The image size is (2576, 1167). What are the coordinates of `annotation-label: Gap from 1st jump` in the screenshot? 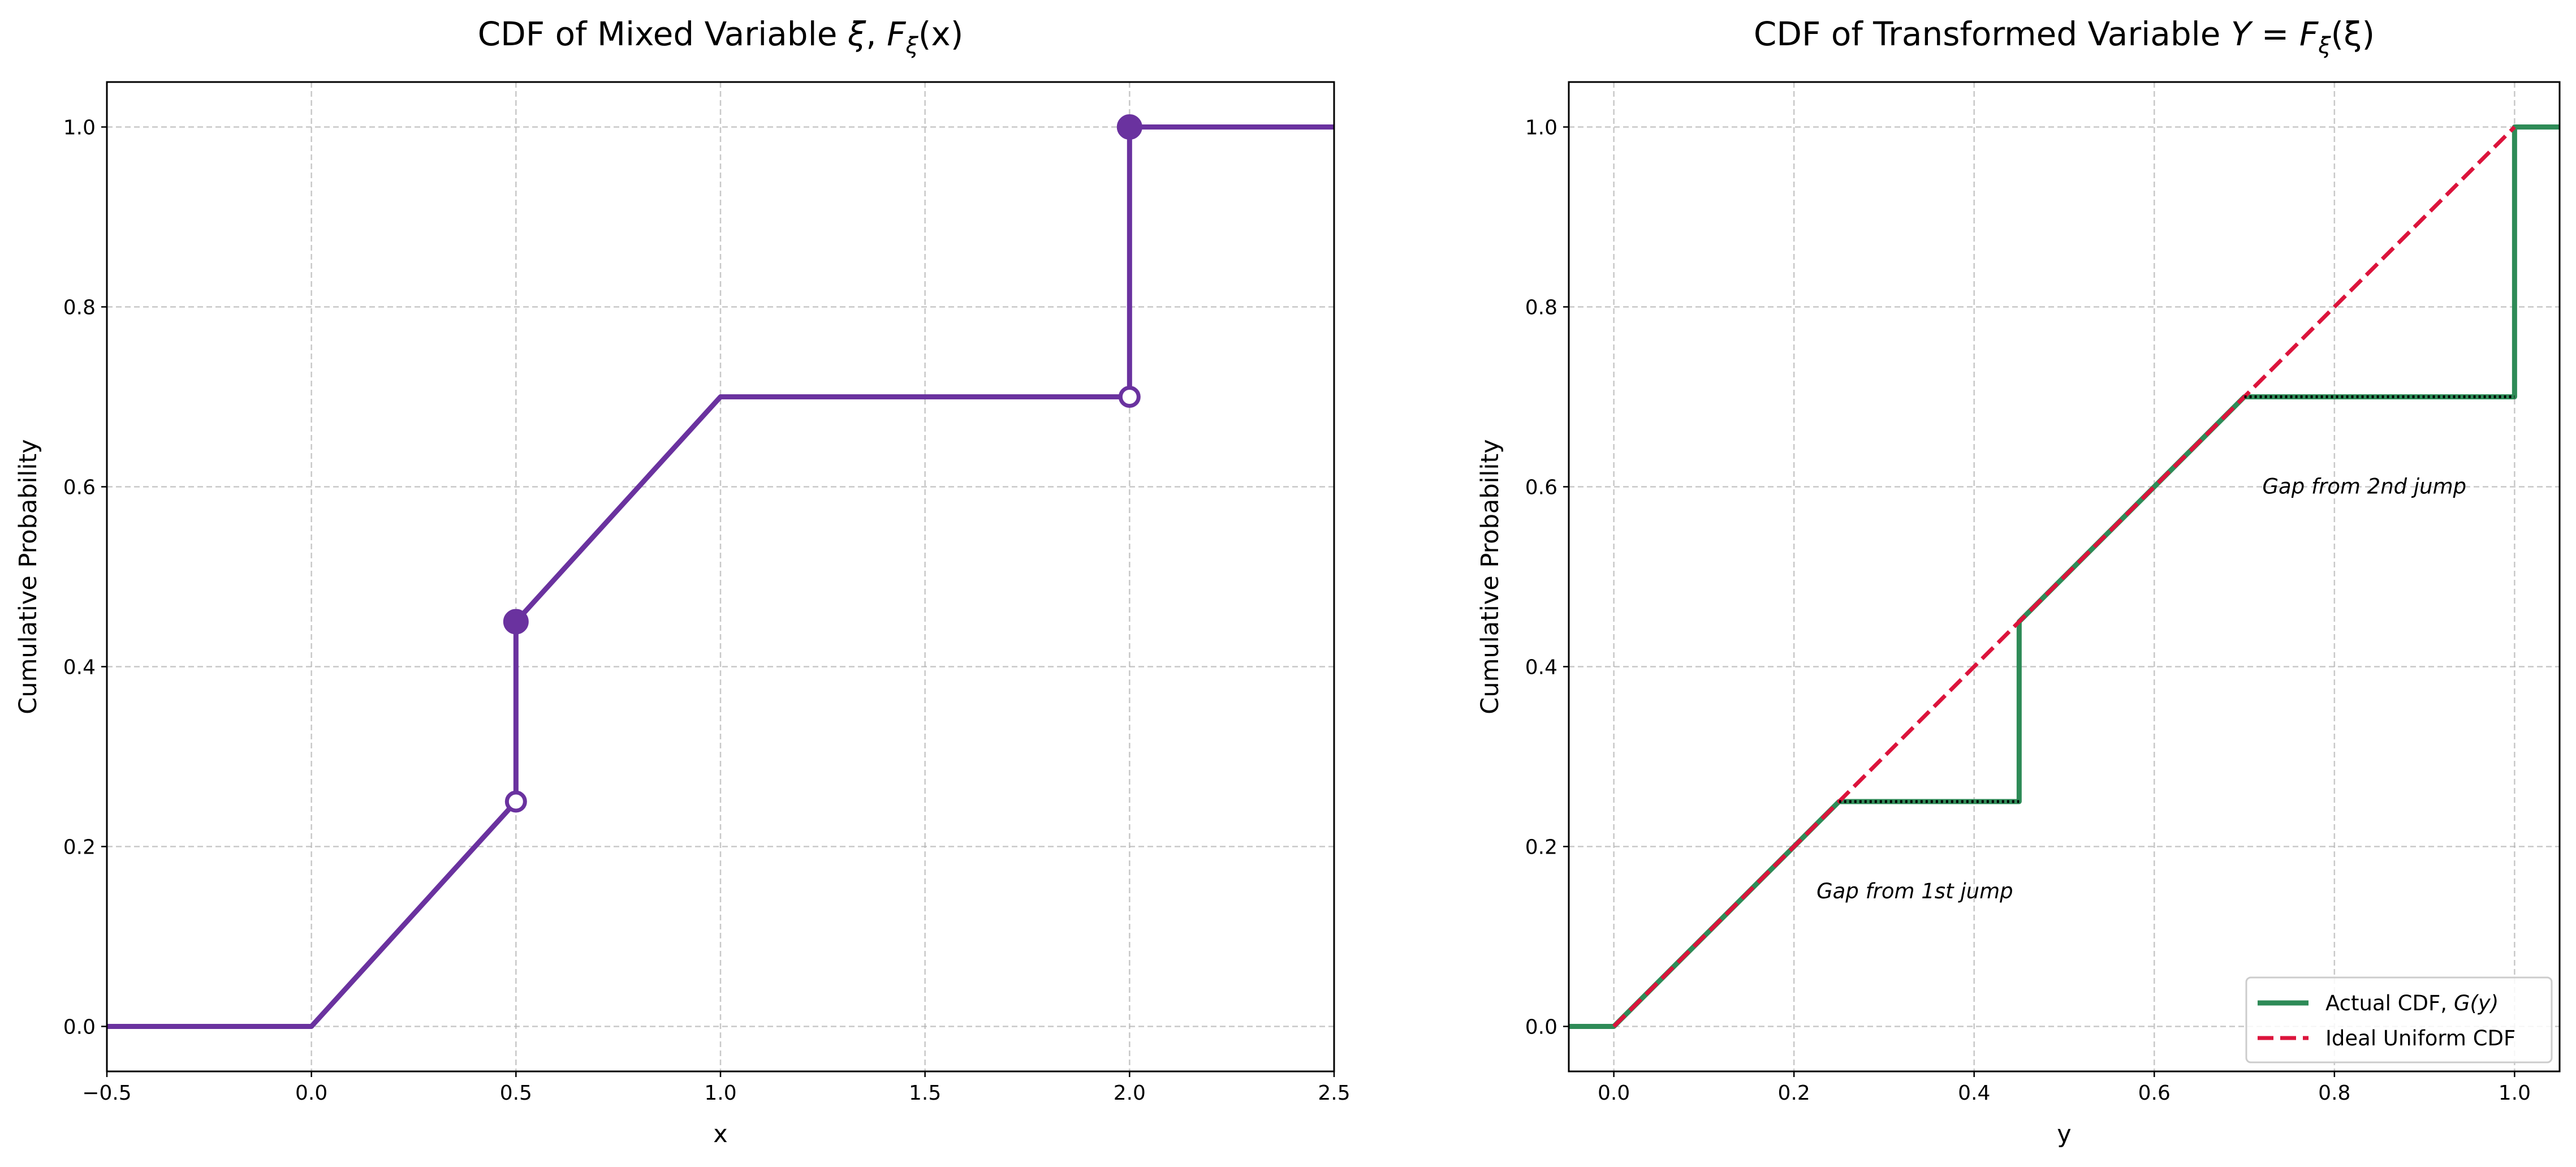 It's located at (1914, 891).